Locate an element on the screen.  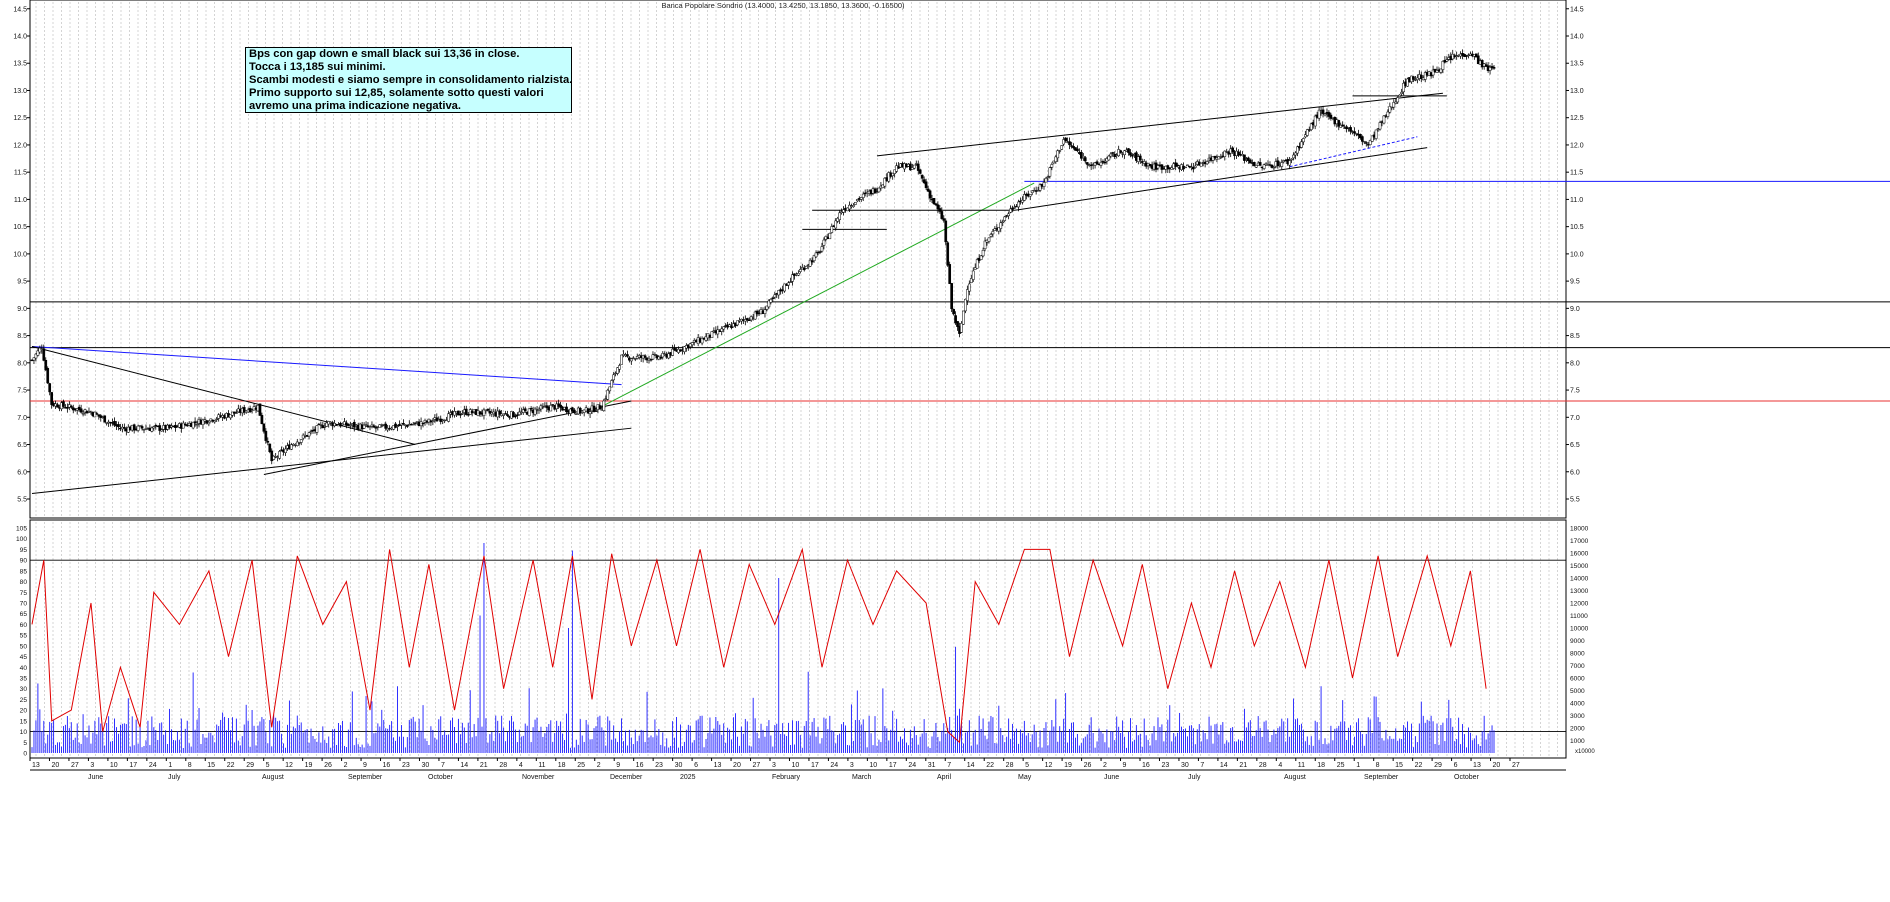
y-tick-label: 8.0 is located at coordinates (1575, 363).